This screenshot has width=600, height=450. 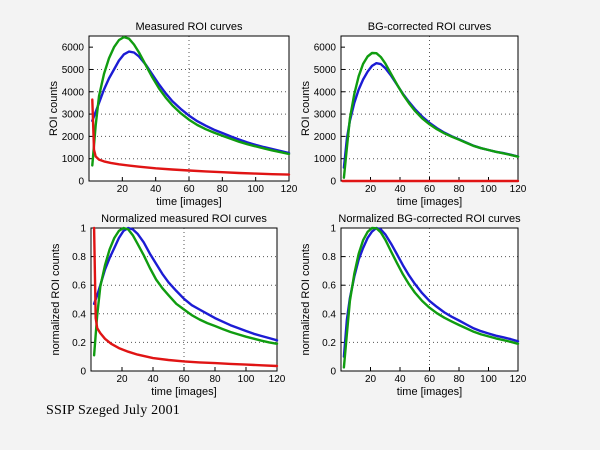 What do you see at coordinates (430, 27) in the screenshot?
I see `plot-title: BG-corrected ROI curves` at bounding box center [430, 27].